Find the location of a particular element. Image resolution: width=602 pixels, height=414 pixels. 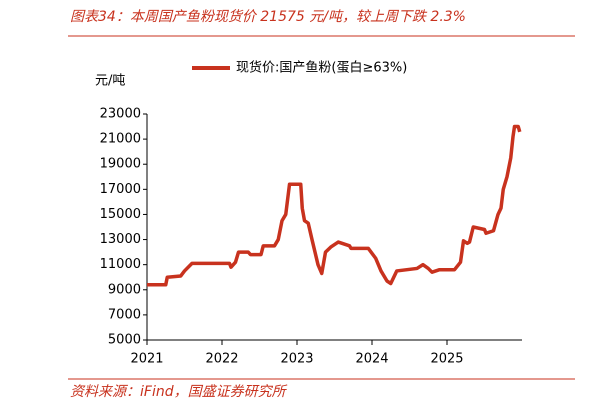

y-tick-label: 23000 is located at coordinates (120, 114).